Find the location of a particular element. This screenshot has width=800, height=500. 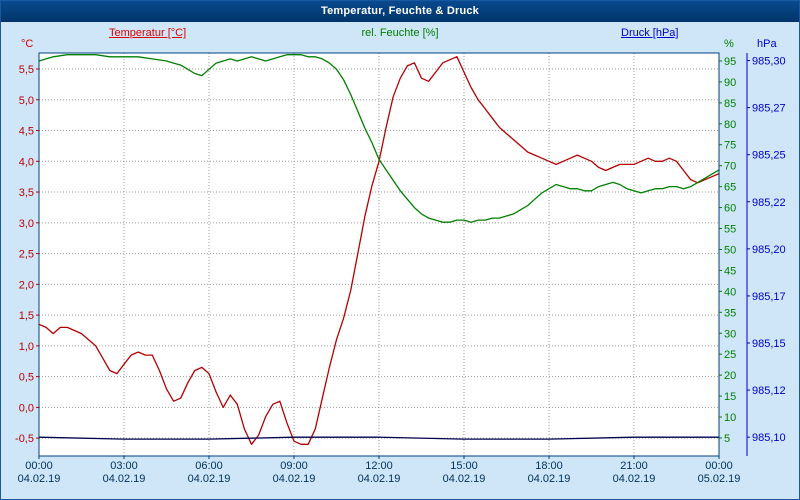

svg-text: 1,0 is located at coordinates (26, 347).